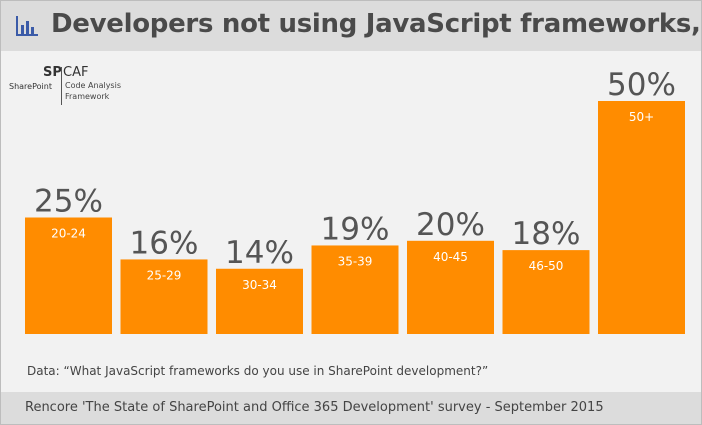 Image resolution: width=702 pixels, height=425 pixels. What do you see at coordinates (546, 266) in the screenshot?
I see `category-label: 46-50` at bounding box center [546, 266].